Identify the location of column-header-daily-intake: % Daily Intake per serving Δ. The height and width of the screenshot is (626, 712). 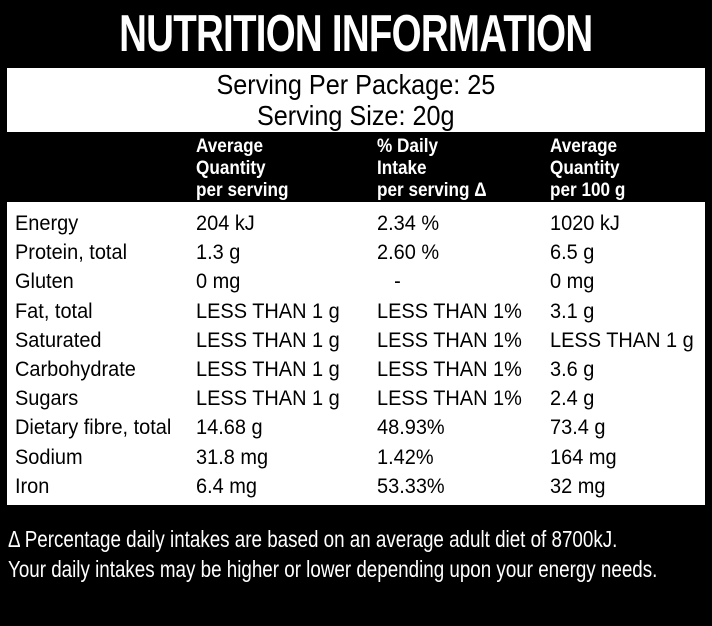
(432, 168).